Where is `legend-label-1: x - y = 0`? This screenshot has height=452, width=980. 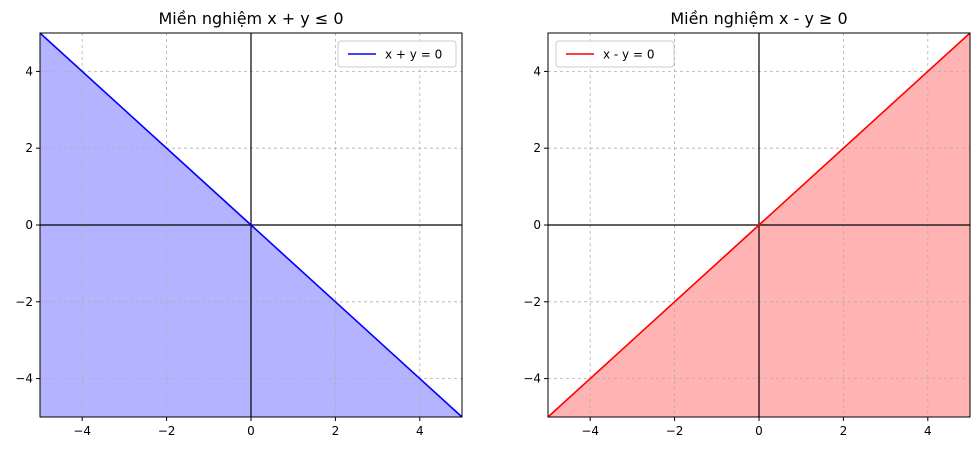 legend-label-1: x - y = 0 is located at coordinates (628, 55).